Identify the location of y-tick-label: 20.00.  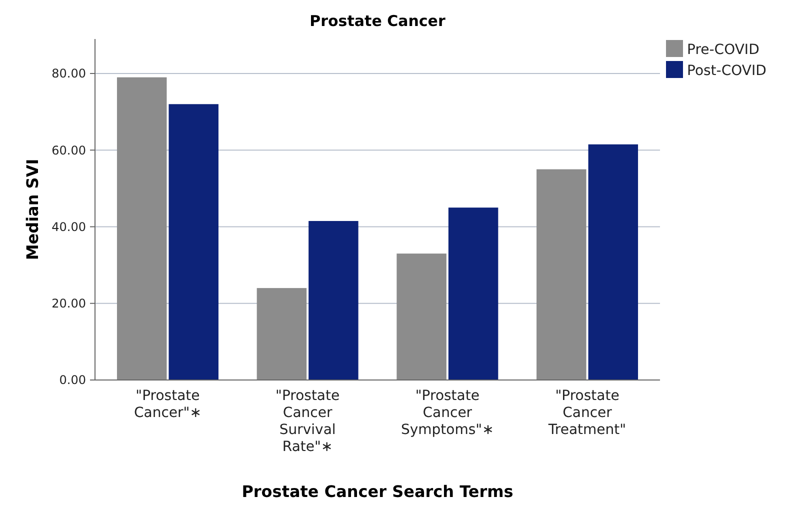
(69, 303).